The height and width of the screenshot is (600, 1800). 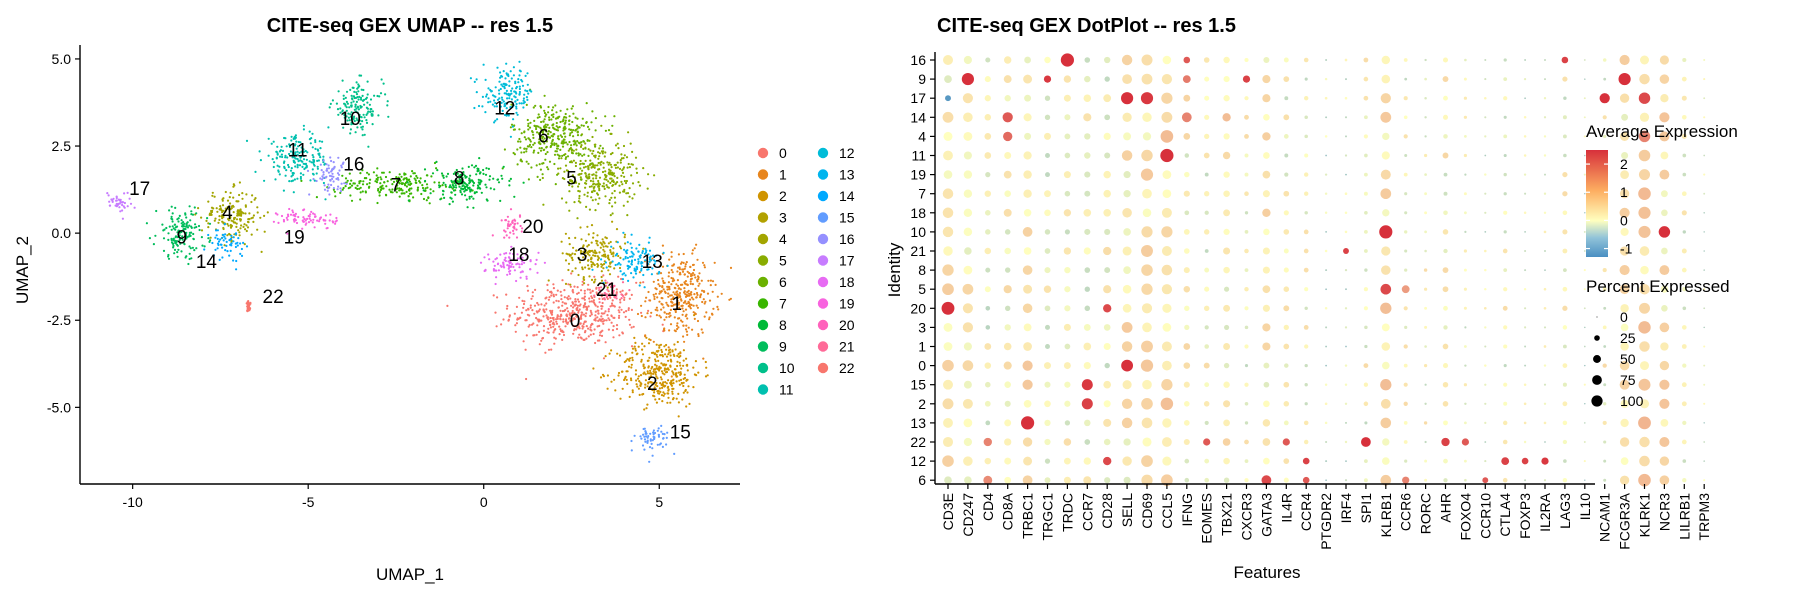 What do you see at coordinates (783, 282) in the screenshot?
I see `legend-label-6: 6` at bounding box center [783, 282].